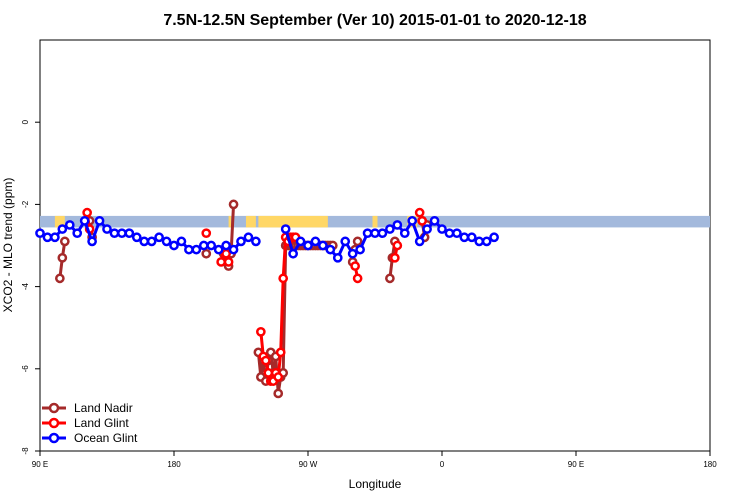 The height and width of the screenshot is (500, 750). Describe the element at coordinates (25, 451) in the screenshot. I see `y-tick-label: -8` at that location.